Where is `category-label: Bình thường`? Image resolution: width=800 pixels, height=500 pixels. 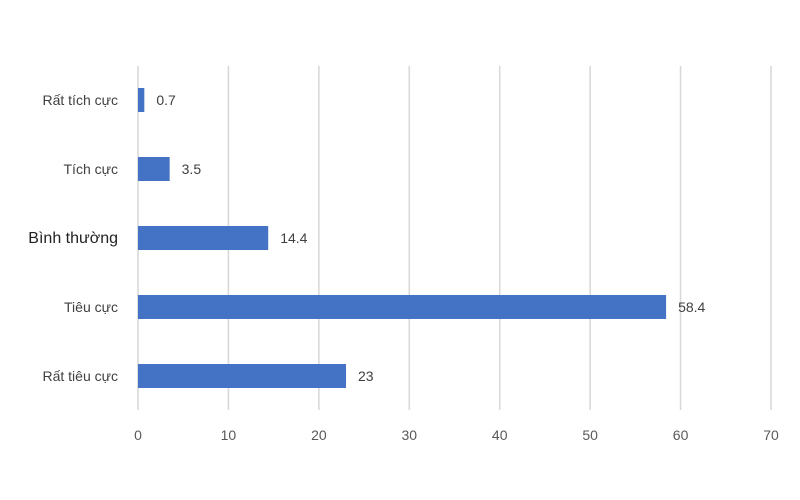
category-label: Bình thường is located at coordinates (73, 238).